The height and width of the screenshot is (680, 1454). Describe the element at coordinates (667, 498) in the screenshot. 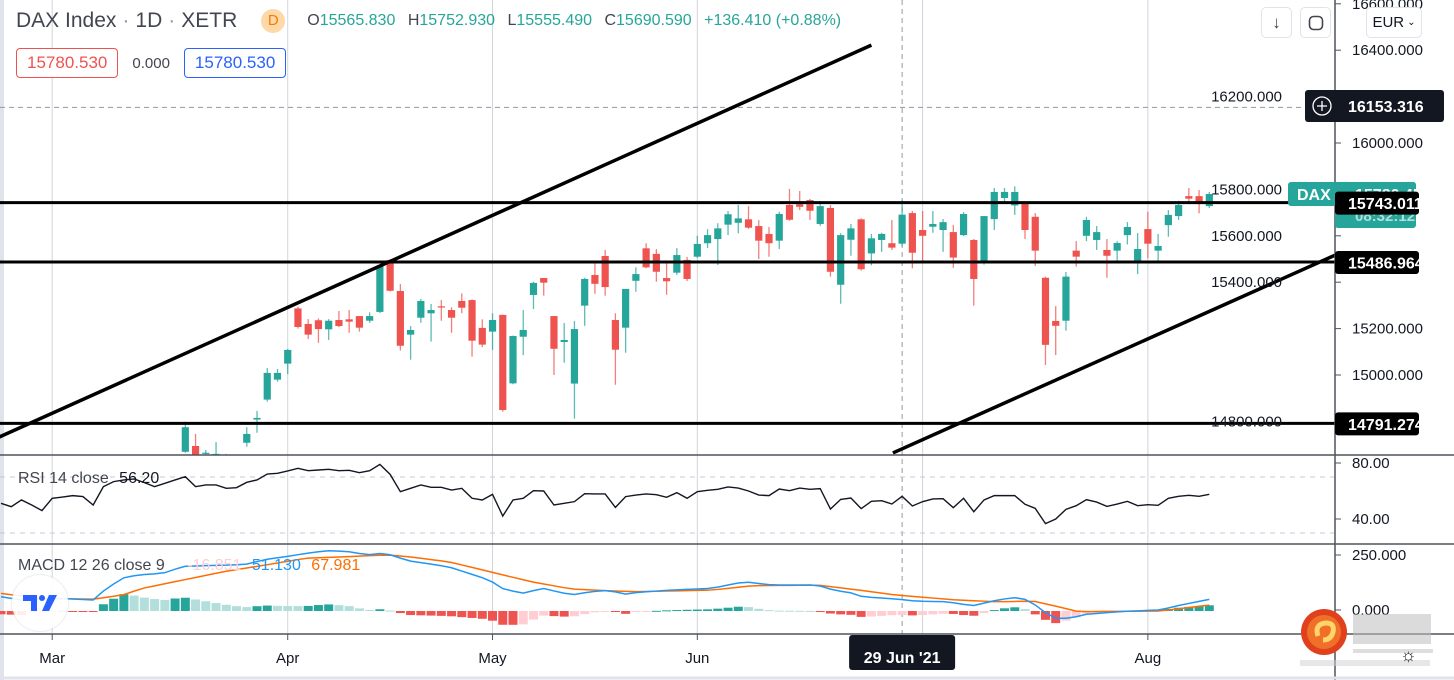

I see `rsi-pane` at that location.